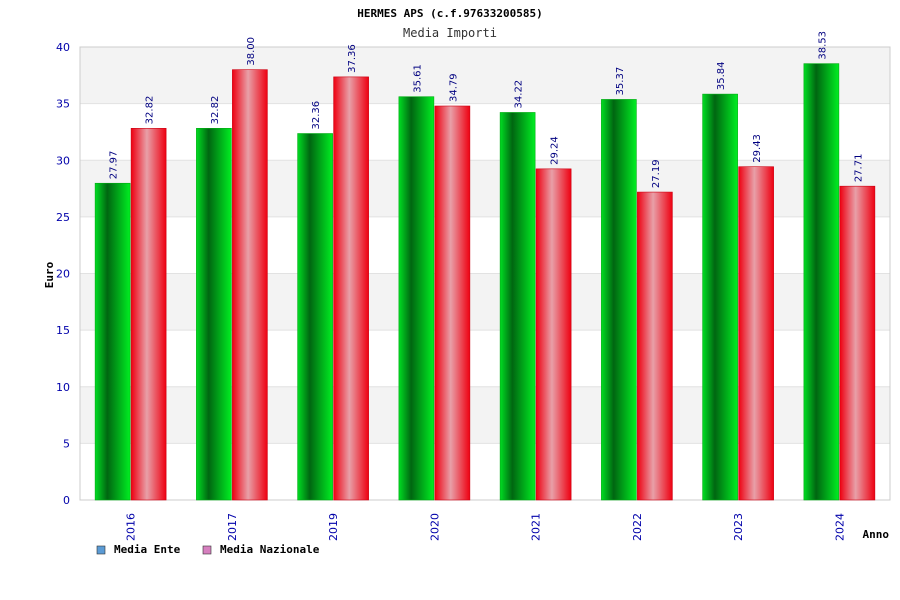 The height and width of the screenshot is (600, 900). I want to click on bar-media-ente-2024, so click(821, 282).